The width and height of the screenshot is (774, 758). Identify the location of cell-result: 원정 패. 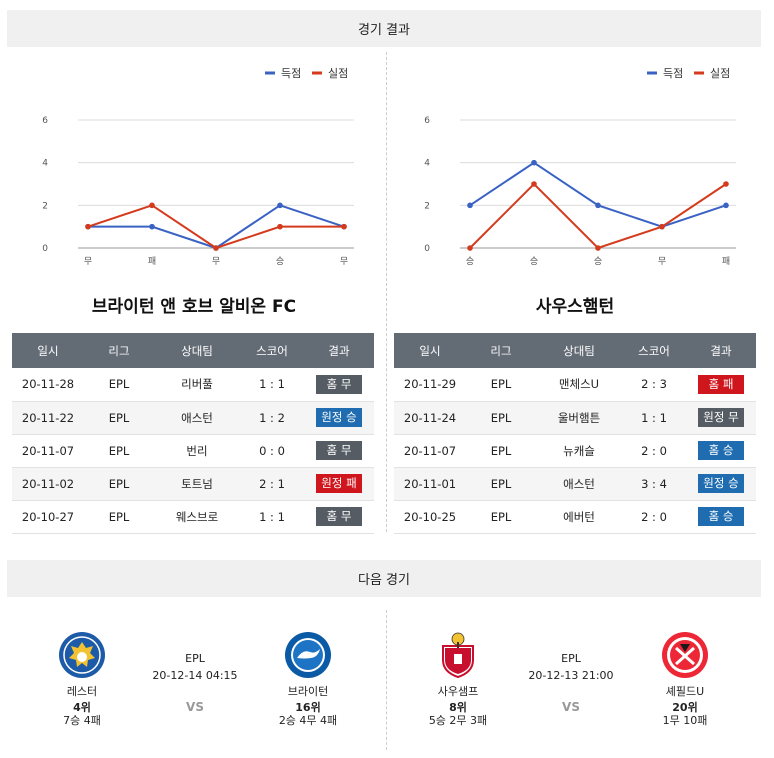
(339, 484).